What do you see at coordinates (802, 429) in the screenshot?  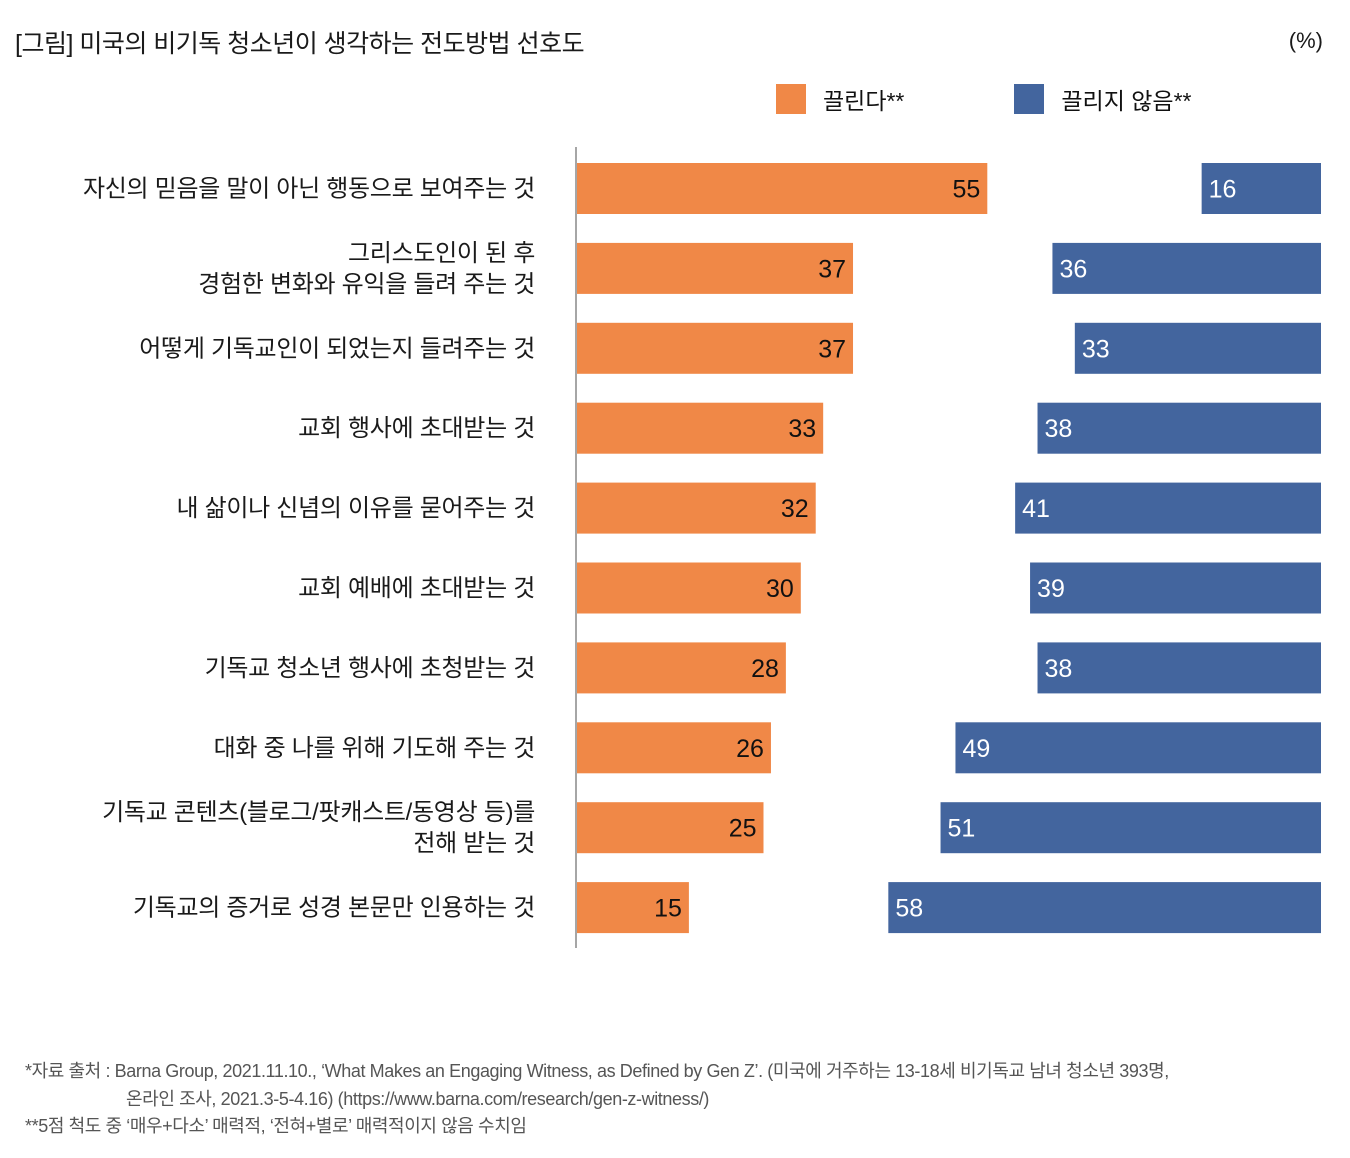 I see `value-label-attracted: 33` at bounding box center [802, 429].